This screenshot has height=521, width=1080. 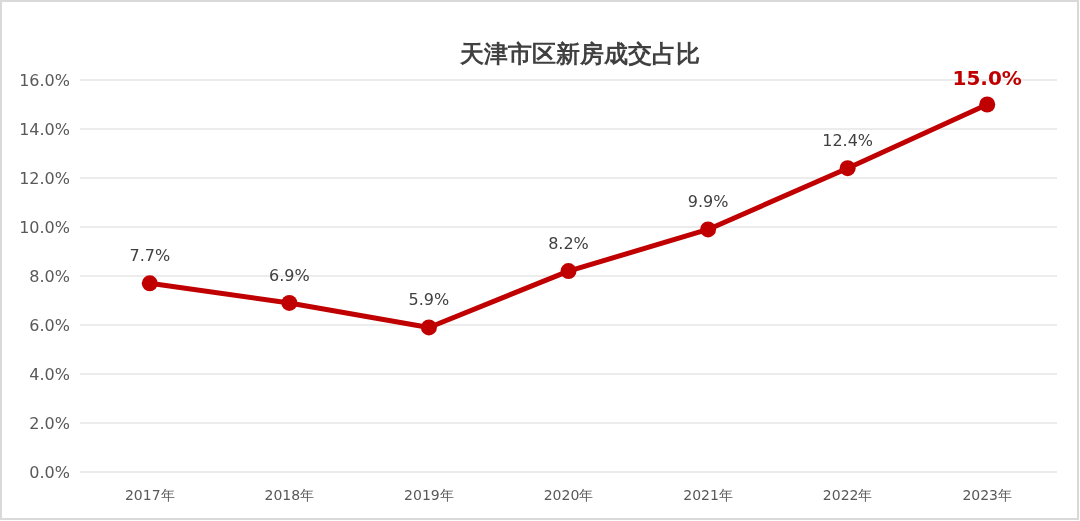 I want to click on y-tick-label: 10.0%, so click(x=44, y=227).